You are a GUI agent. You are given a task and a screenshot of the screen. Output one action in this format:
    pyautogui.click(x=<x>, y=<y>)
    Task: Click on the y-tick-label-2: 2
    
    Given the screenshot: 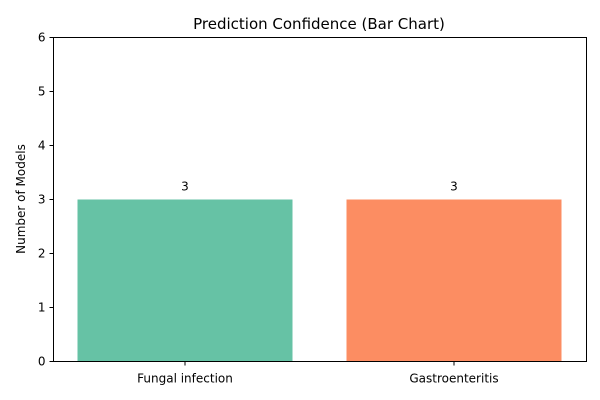 What is the action you would take?
    pyautogui.click(x=42, y=254)
    